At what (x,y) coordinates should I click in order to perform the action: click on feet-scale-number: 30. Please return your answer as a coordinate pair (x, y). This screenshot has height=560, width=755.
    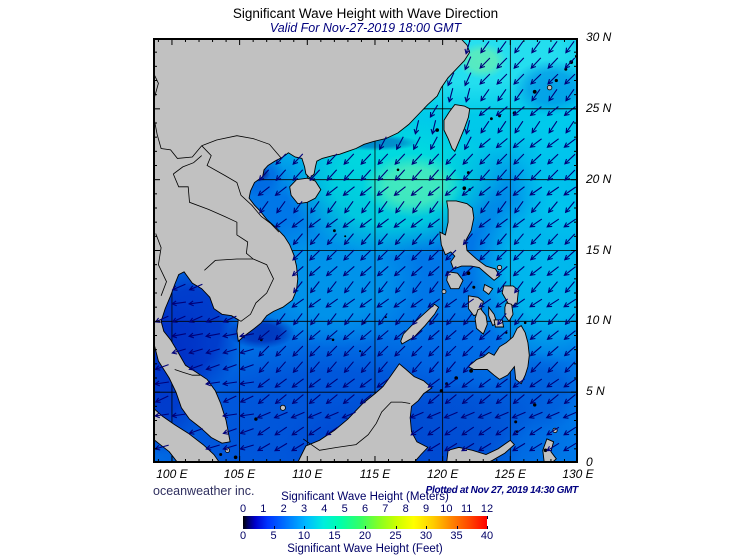
    Looking at the image, I should click on (426, 536).